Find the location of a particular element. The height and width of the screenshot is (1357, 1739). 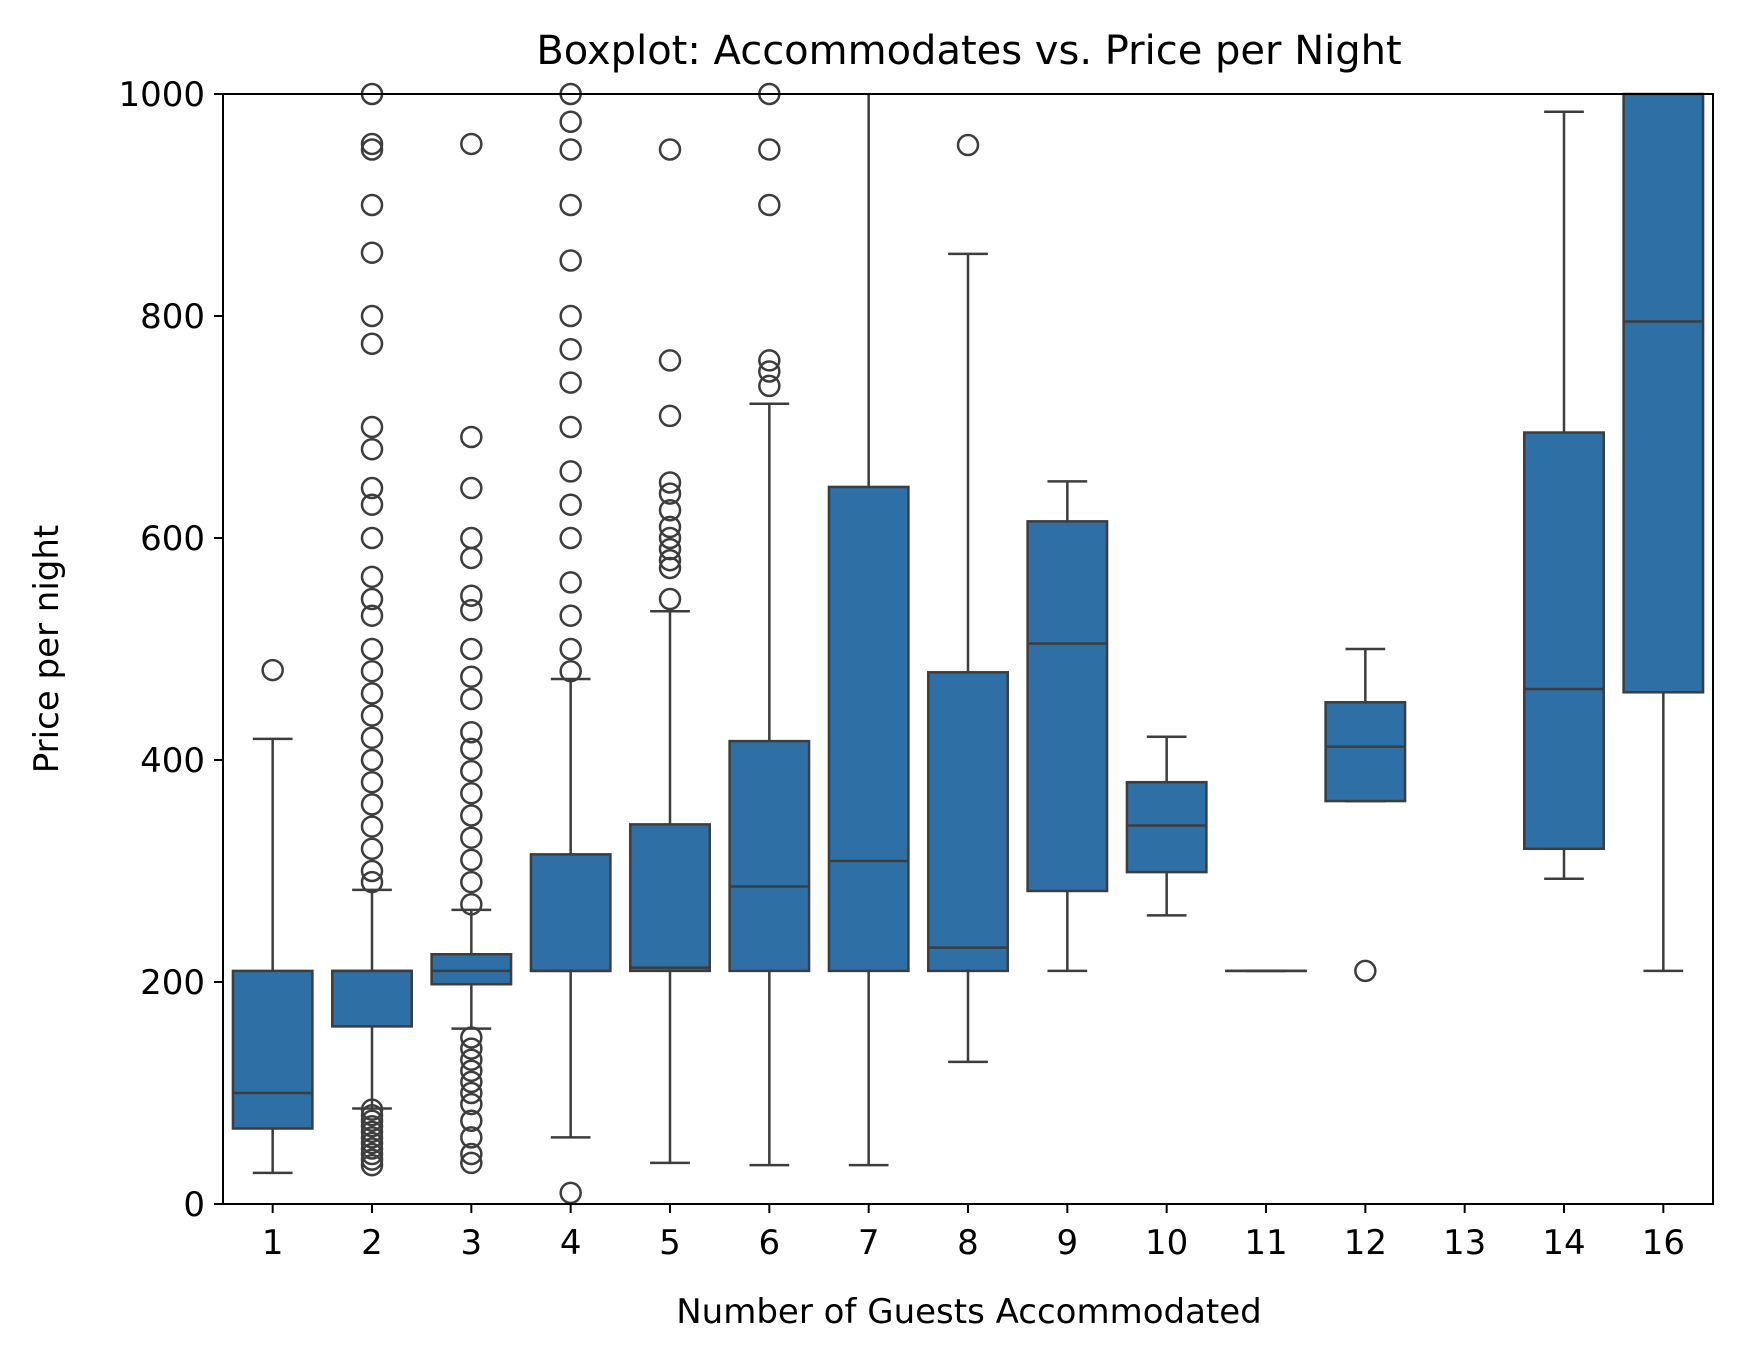

x-tick-label: 7 is located at coordinates (869, 1243).